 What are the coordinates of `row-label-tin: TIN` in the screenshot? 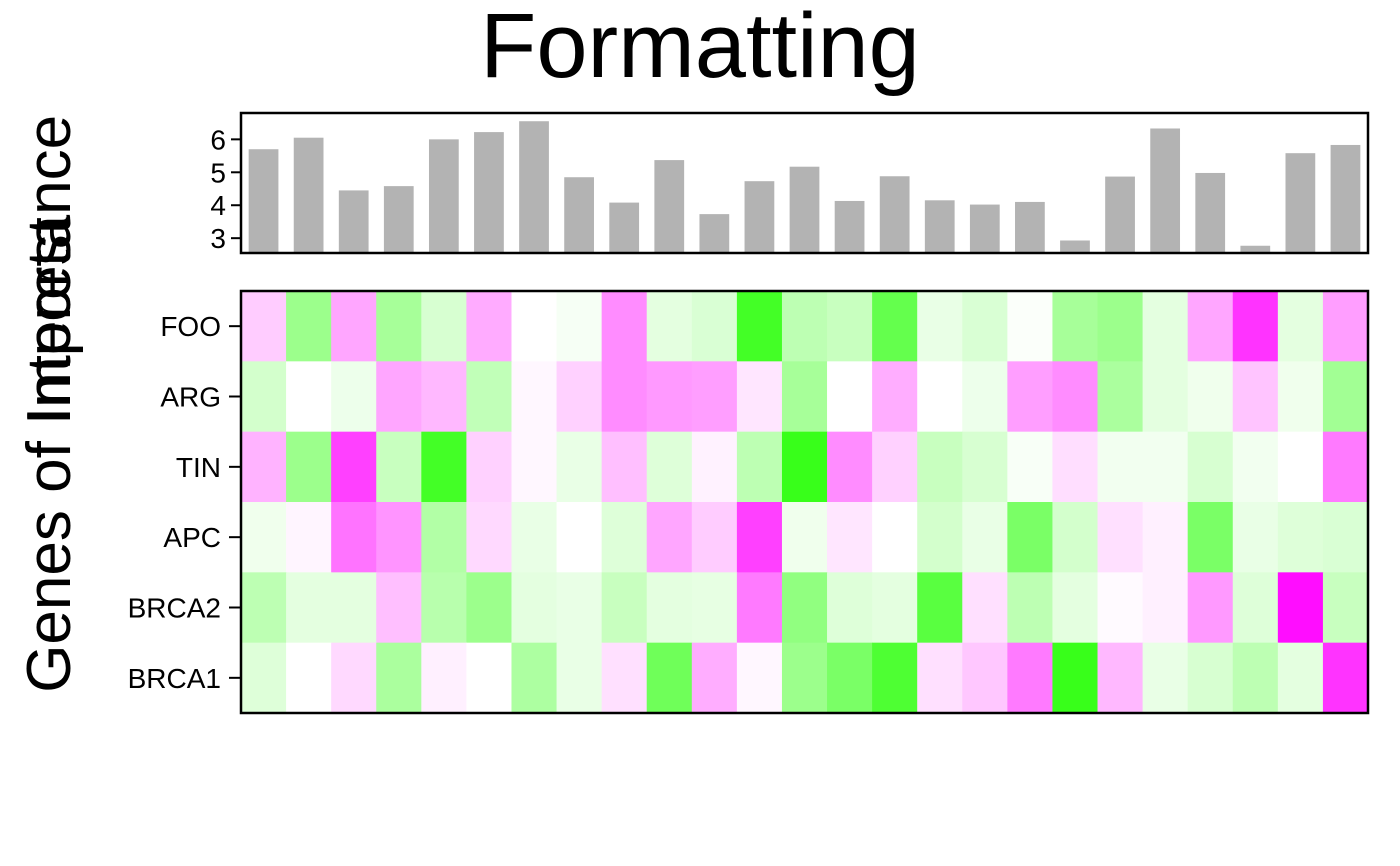 It's located at (198, 467).